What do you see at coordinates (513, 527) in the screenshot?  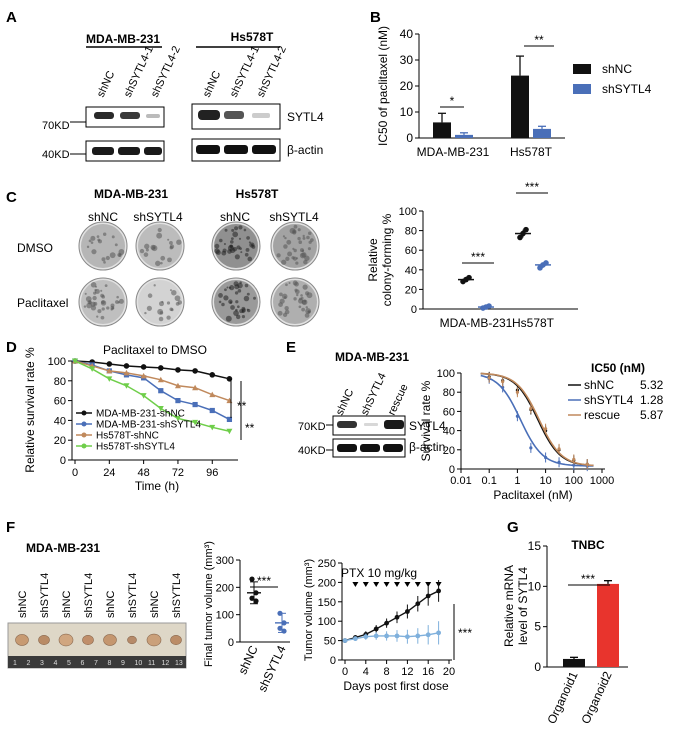 I see `panel-g-label: G` at bounding box center [513, 527].